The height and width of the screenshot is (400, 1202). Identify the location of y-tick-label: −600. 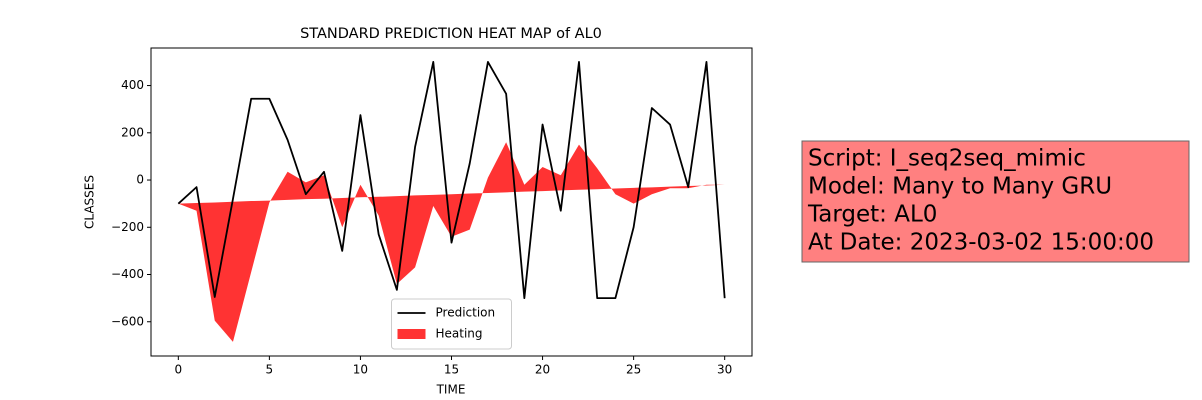
(127, 321).